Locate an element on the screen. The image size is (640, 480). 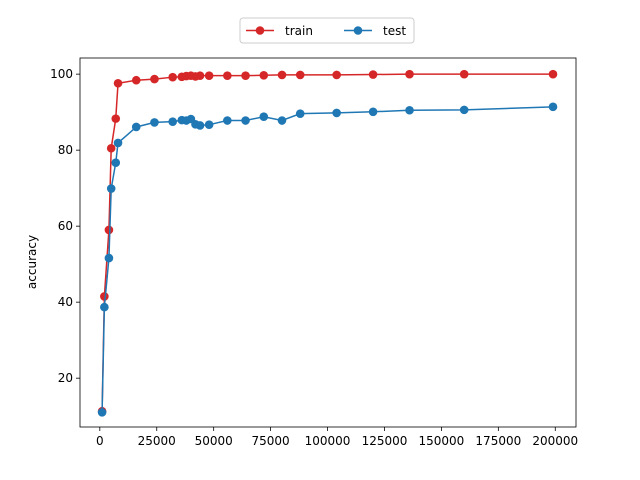
y-tick-label: 80 is located at coordinates (65, 150).